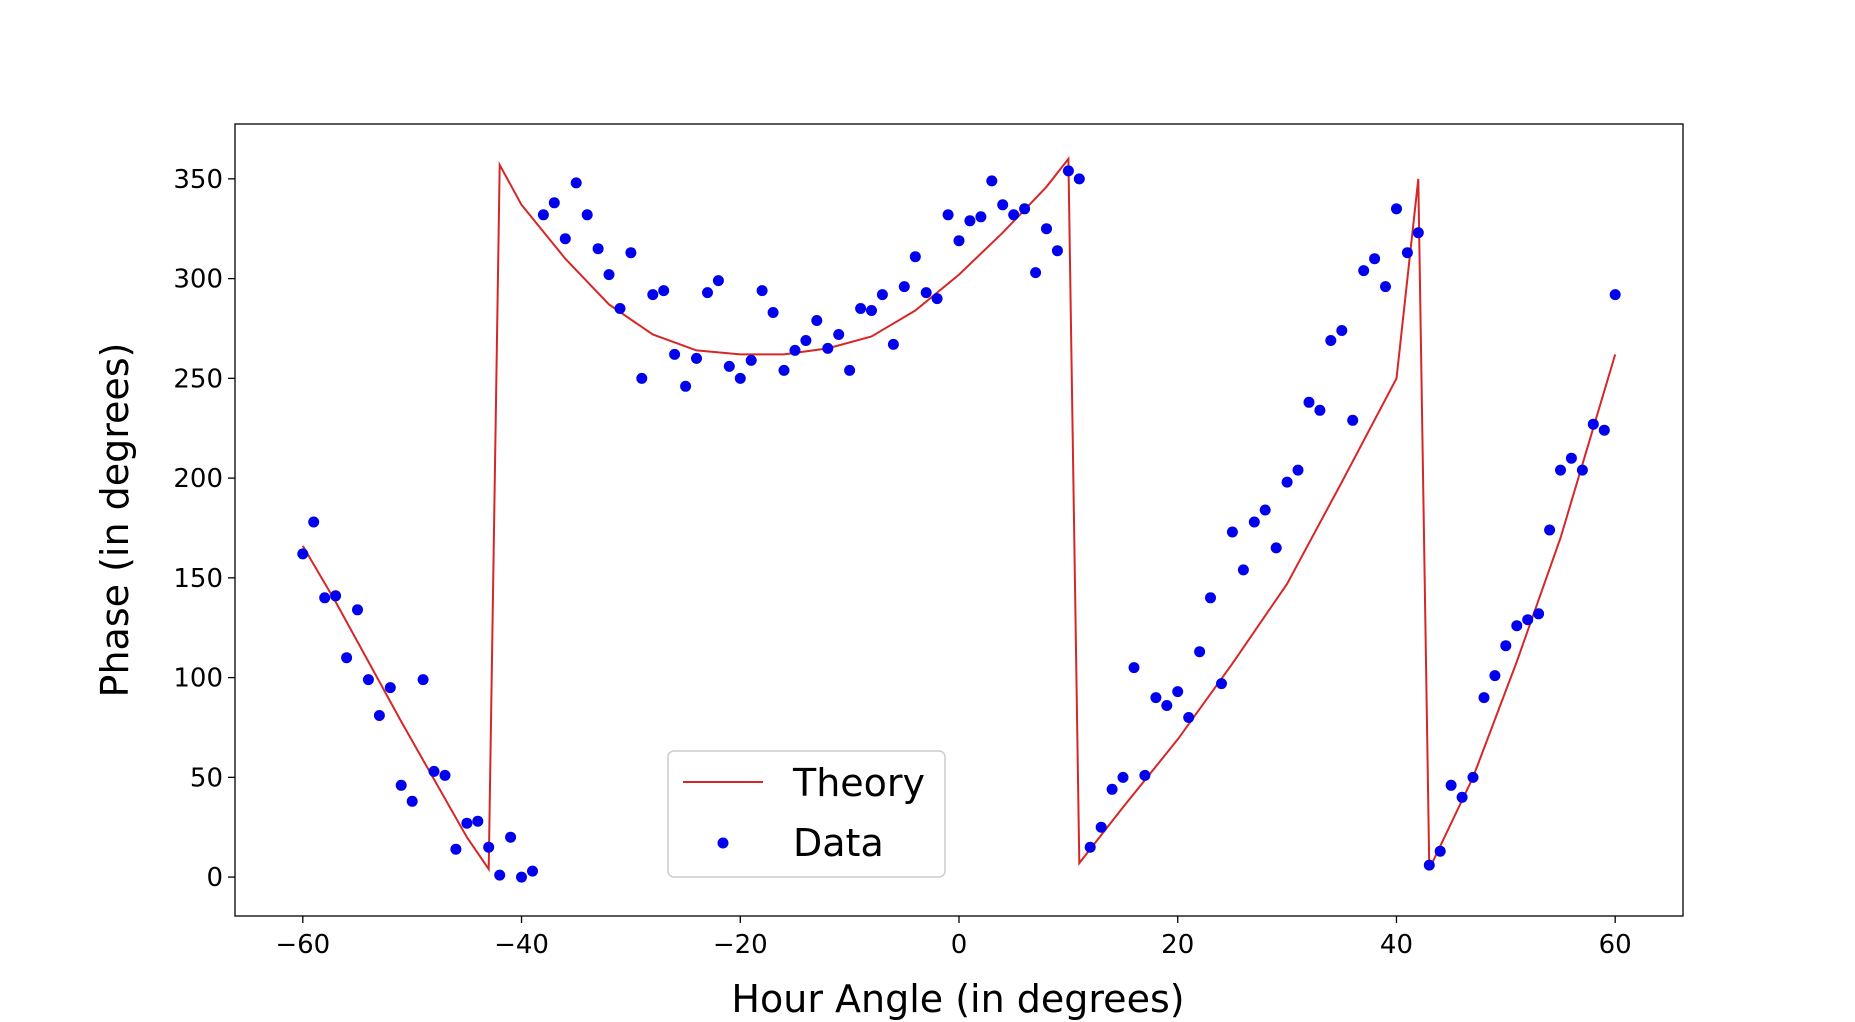 This screenshot has width=1855, height=1022. Describe the element at coordinates (806, 814) in the screenshot. I see `legend: Theory Data` at that location.